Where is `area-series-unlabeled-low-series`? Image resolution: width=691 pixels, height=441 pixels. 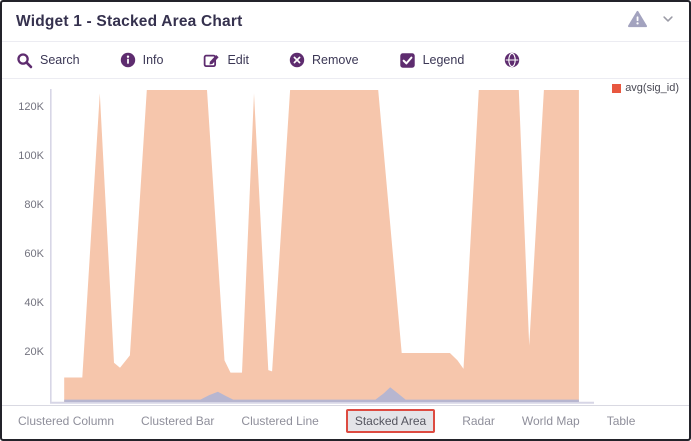 area-series-unlabeled-low-series is located at coordinates (321, 394).